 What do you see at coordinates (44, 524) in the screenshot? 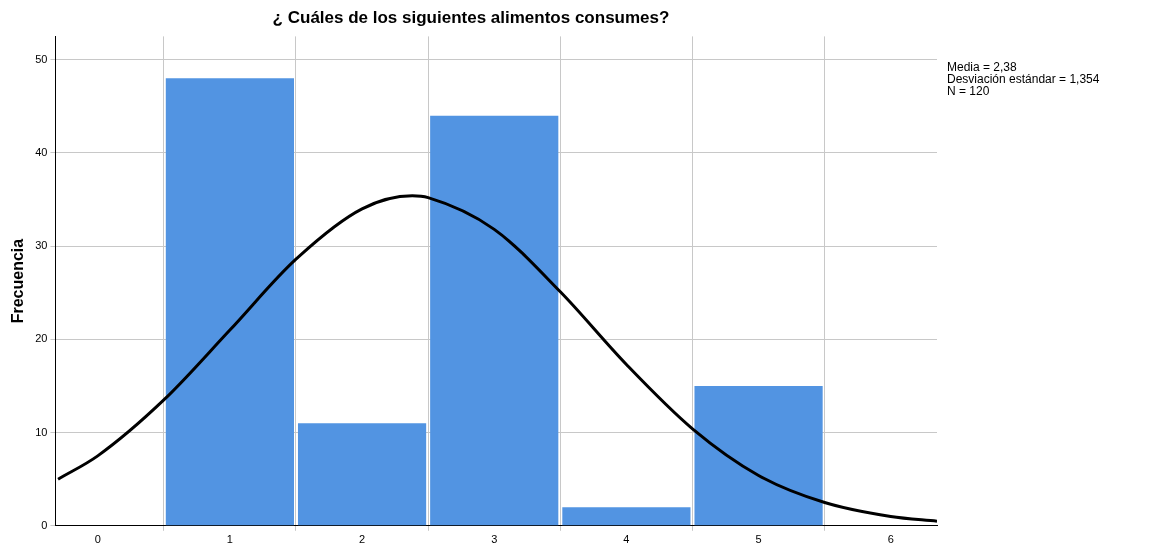
I see `y-tick-label: 0` at bounding box center [44, 524].